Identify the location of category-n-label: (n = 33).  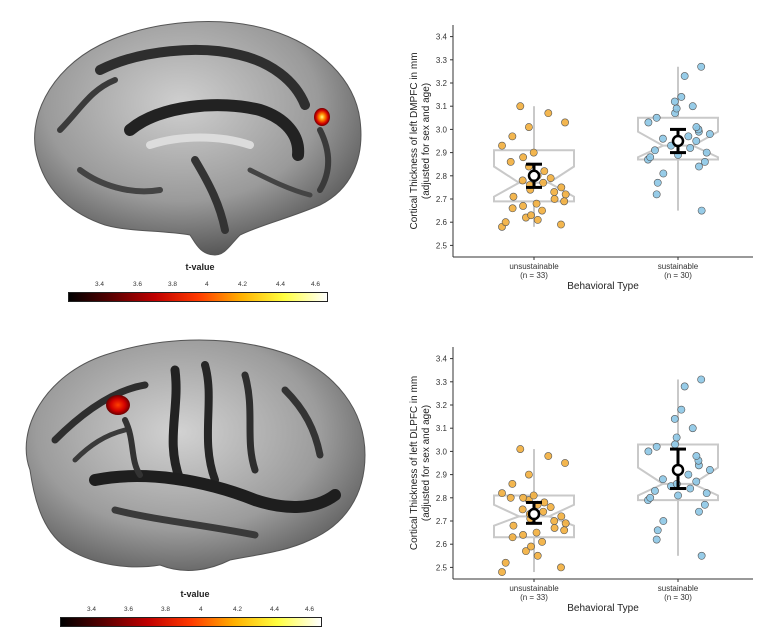
(534, 275).